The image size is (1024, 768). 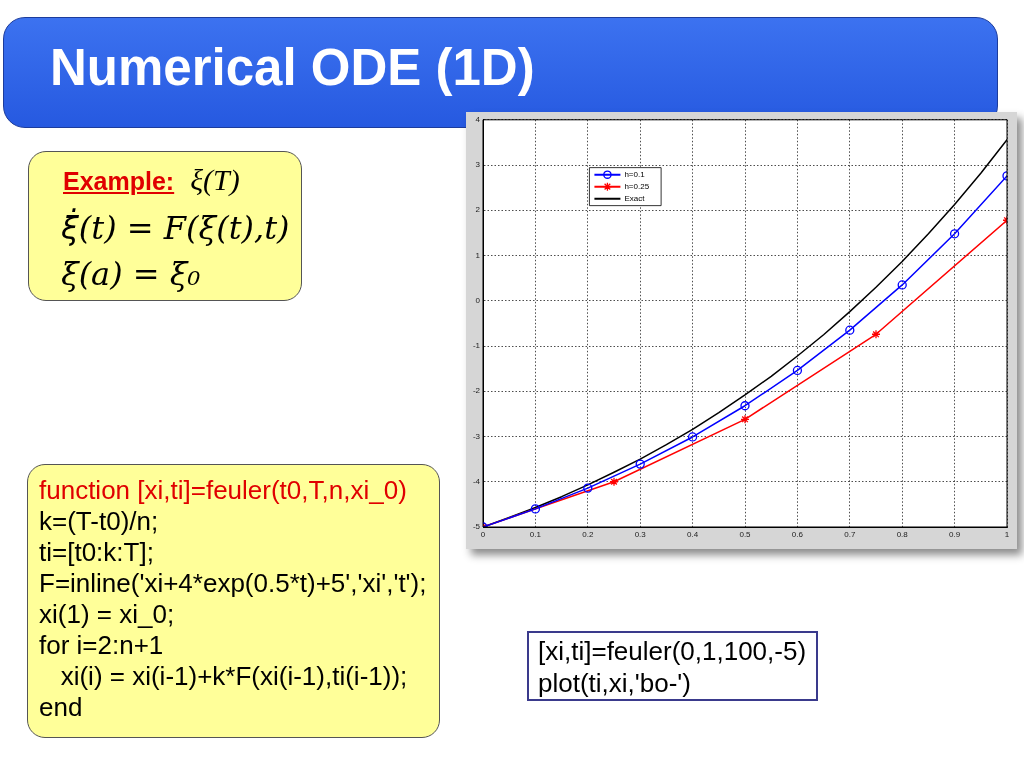 What do you see at coordinates (635, 198) in the screenshot?
I see `legend-label: Exact` at bounding box center [635, 198].